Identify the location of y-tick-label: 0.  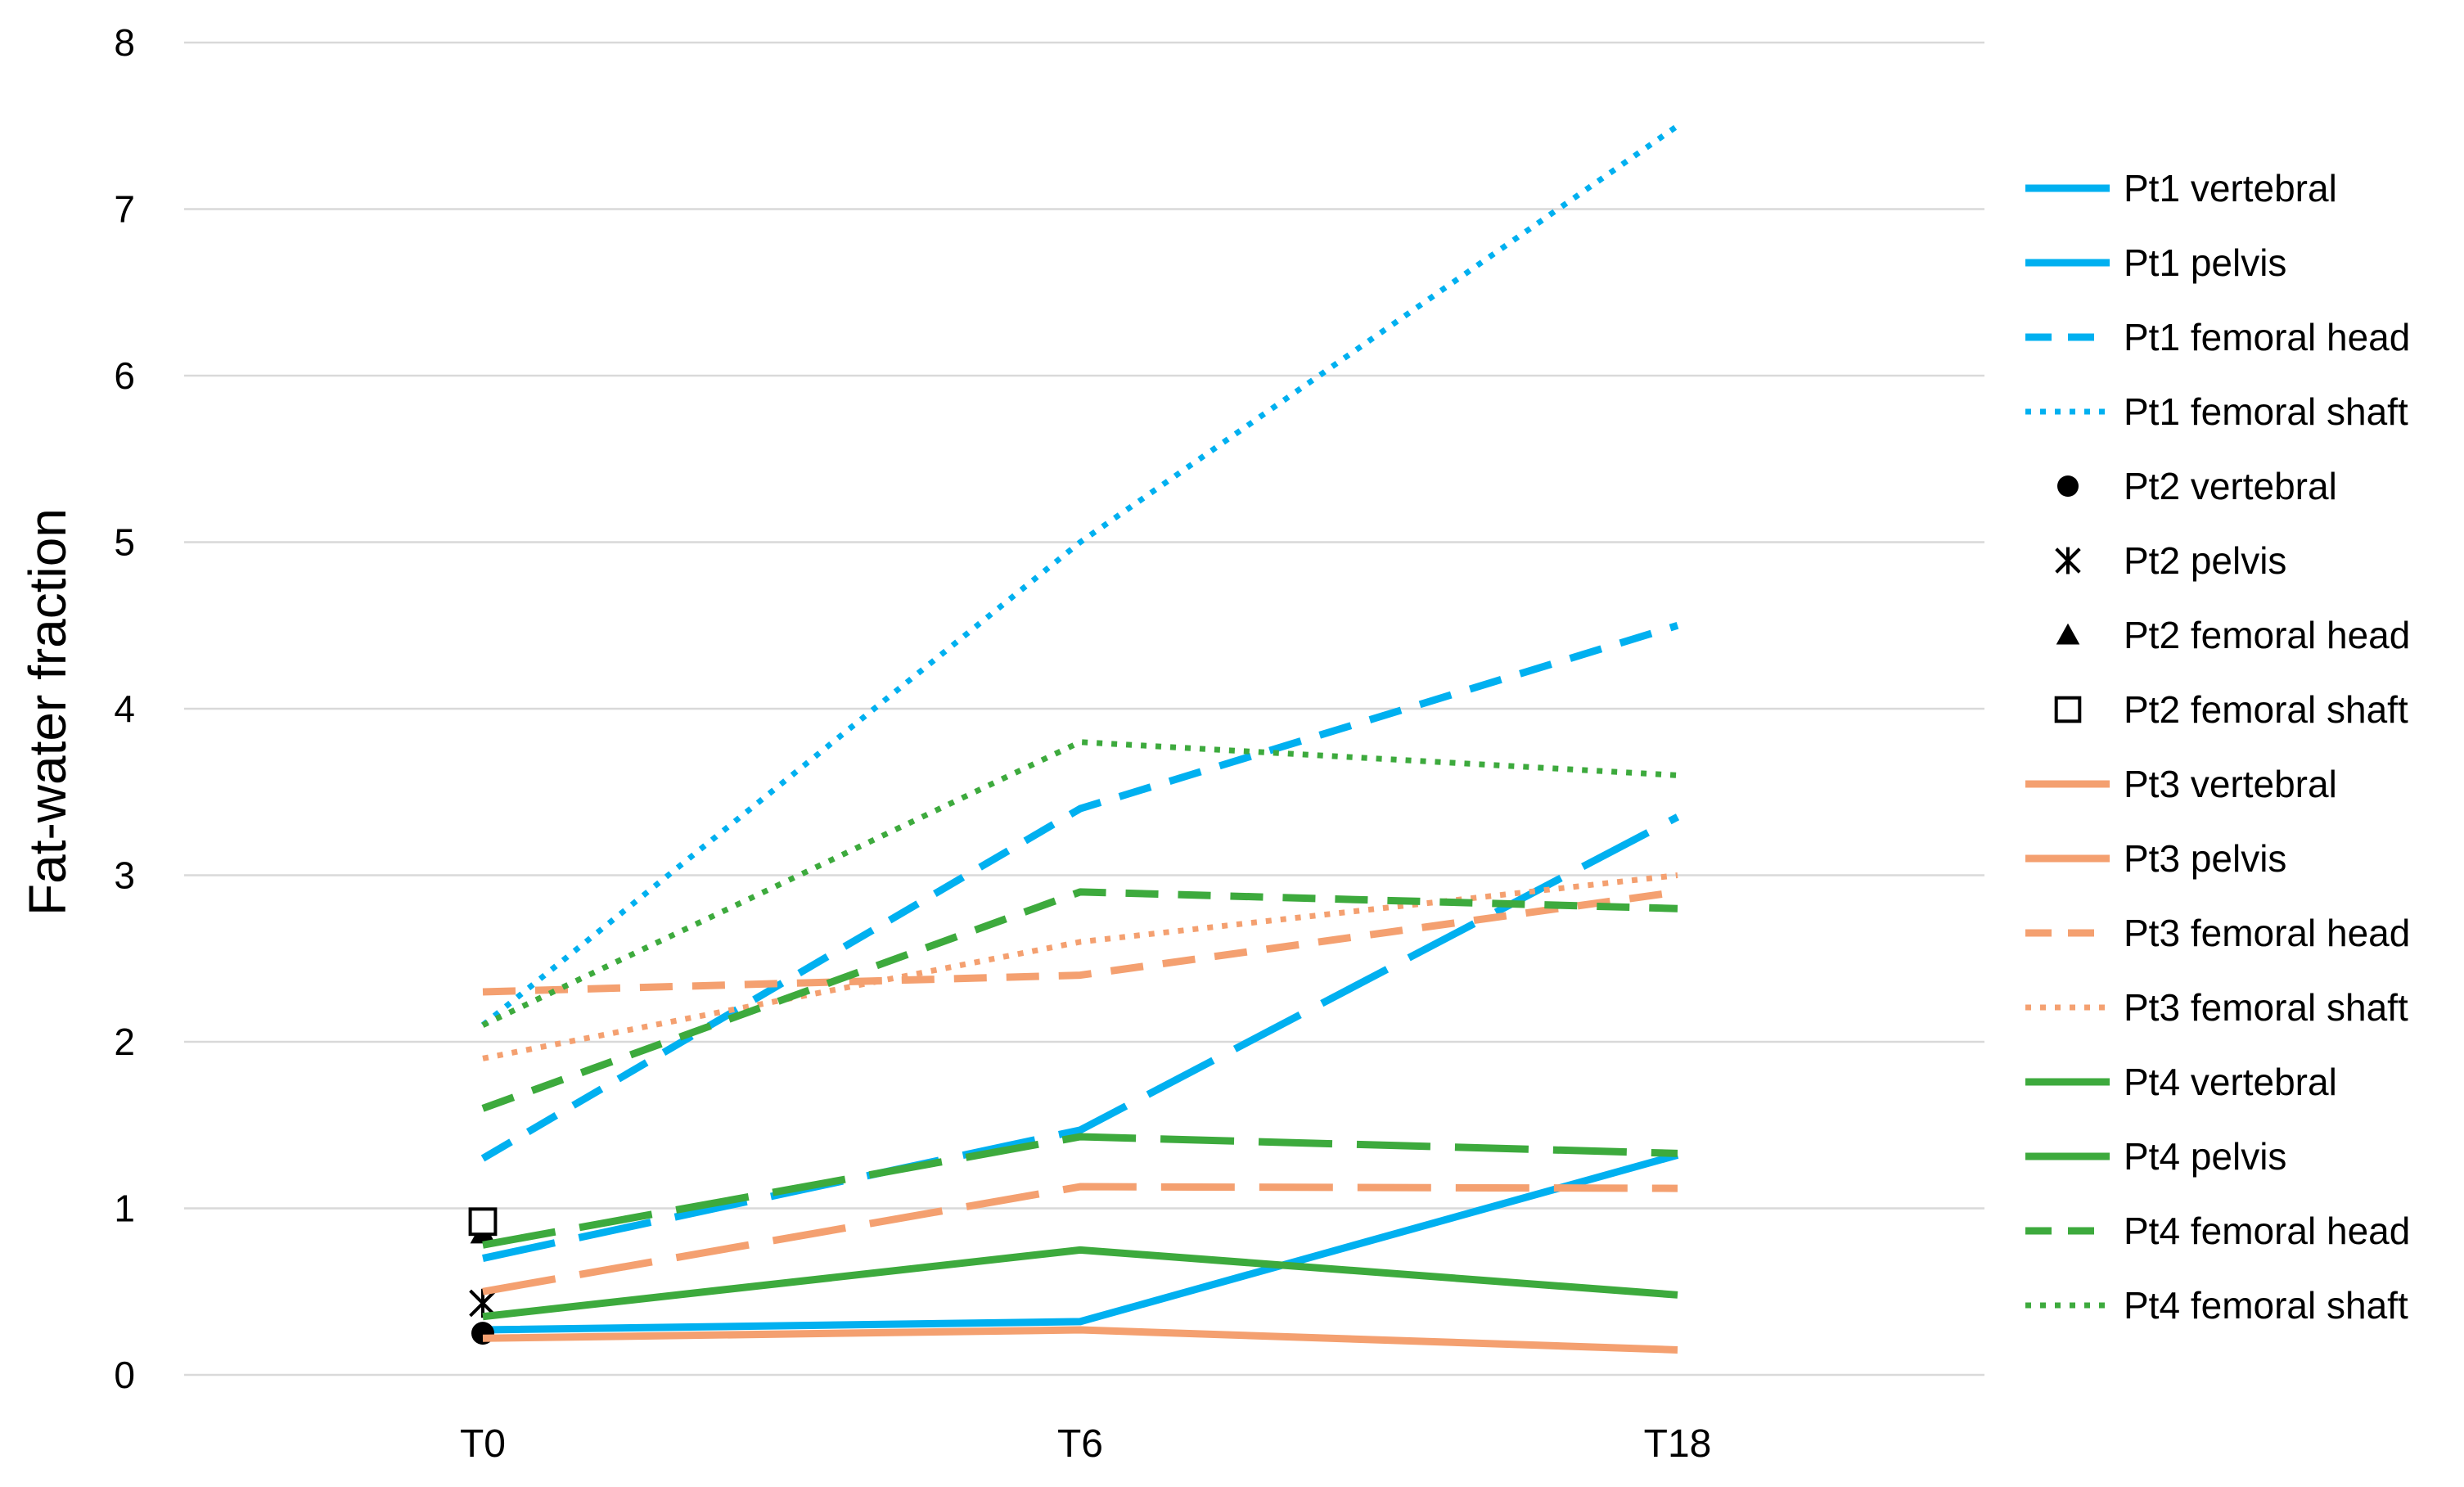
(125, 1375).